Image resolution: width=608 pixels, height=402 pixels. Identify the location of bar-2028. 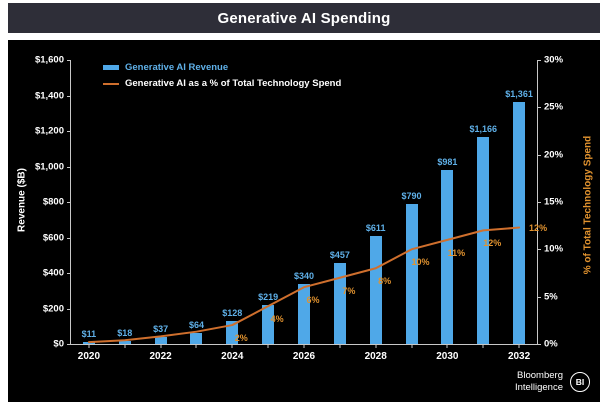
(375, 289).